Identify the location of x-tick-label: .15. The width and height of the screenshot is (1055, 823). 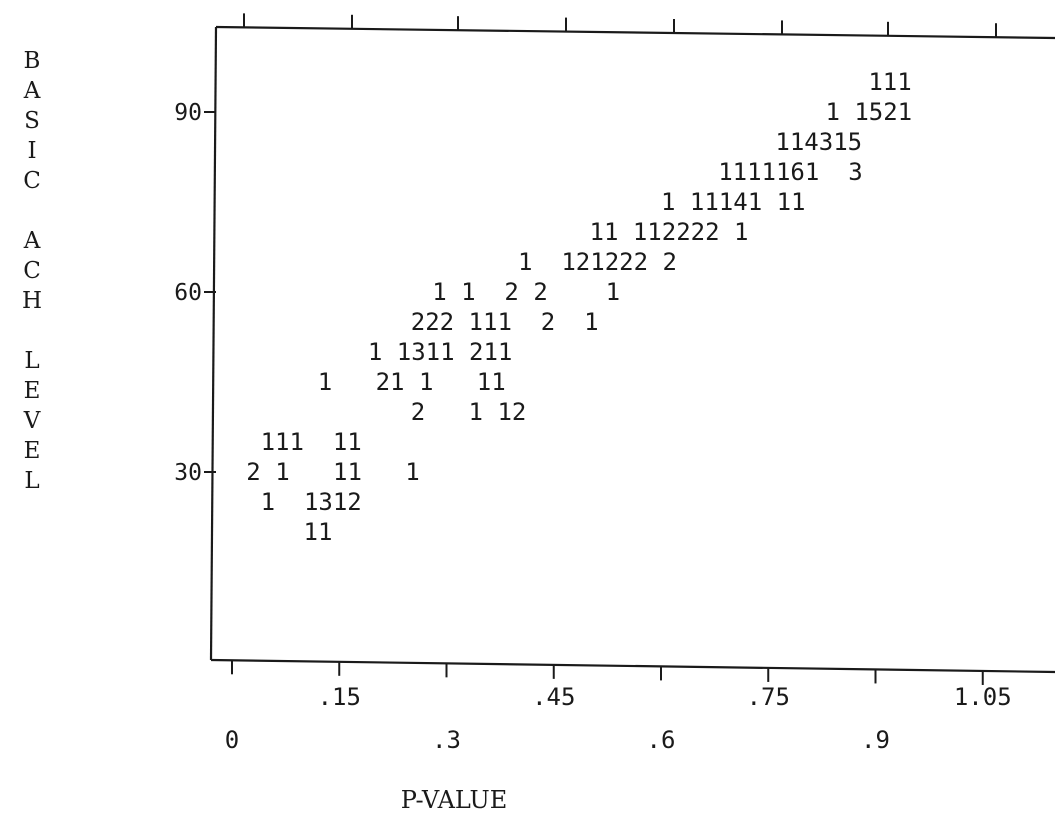
(339, 697).